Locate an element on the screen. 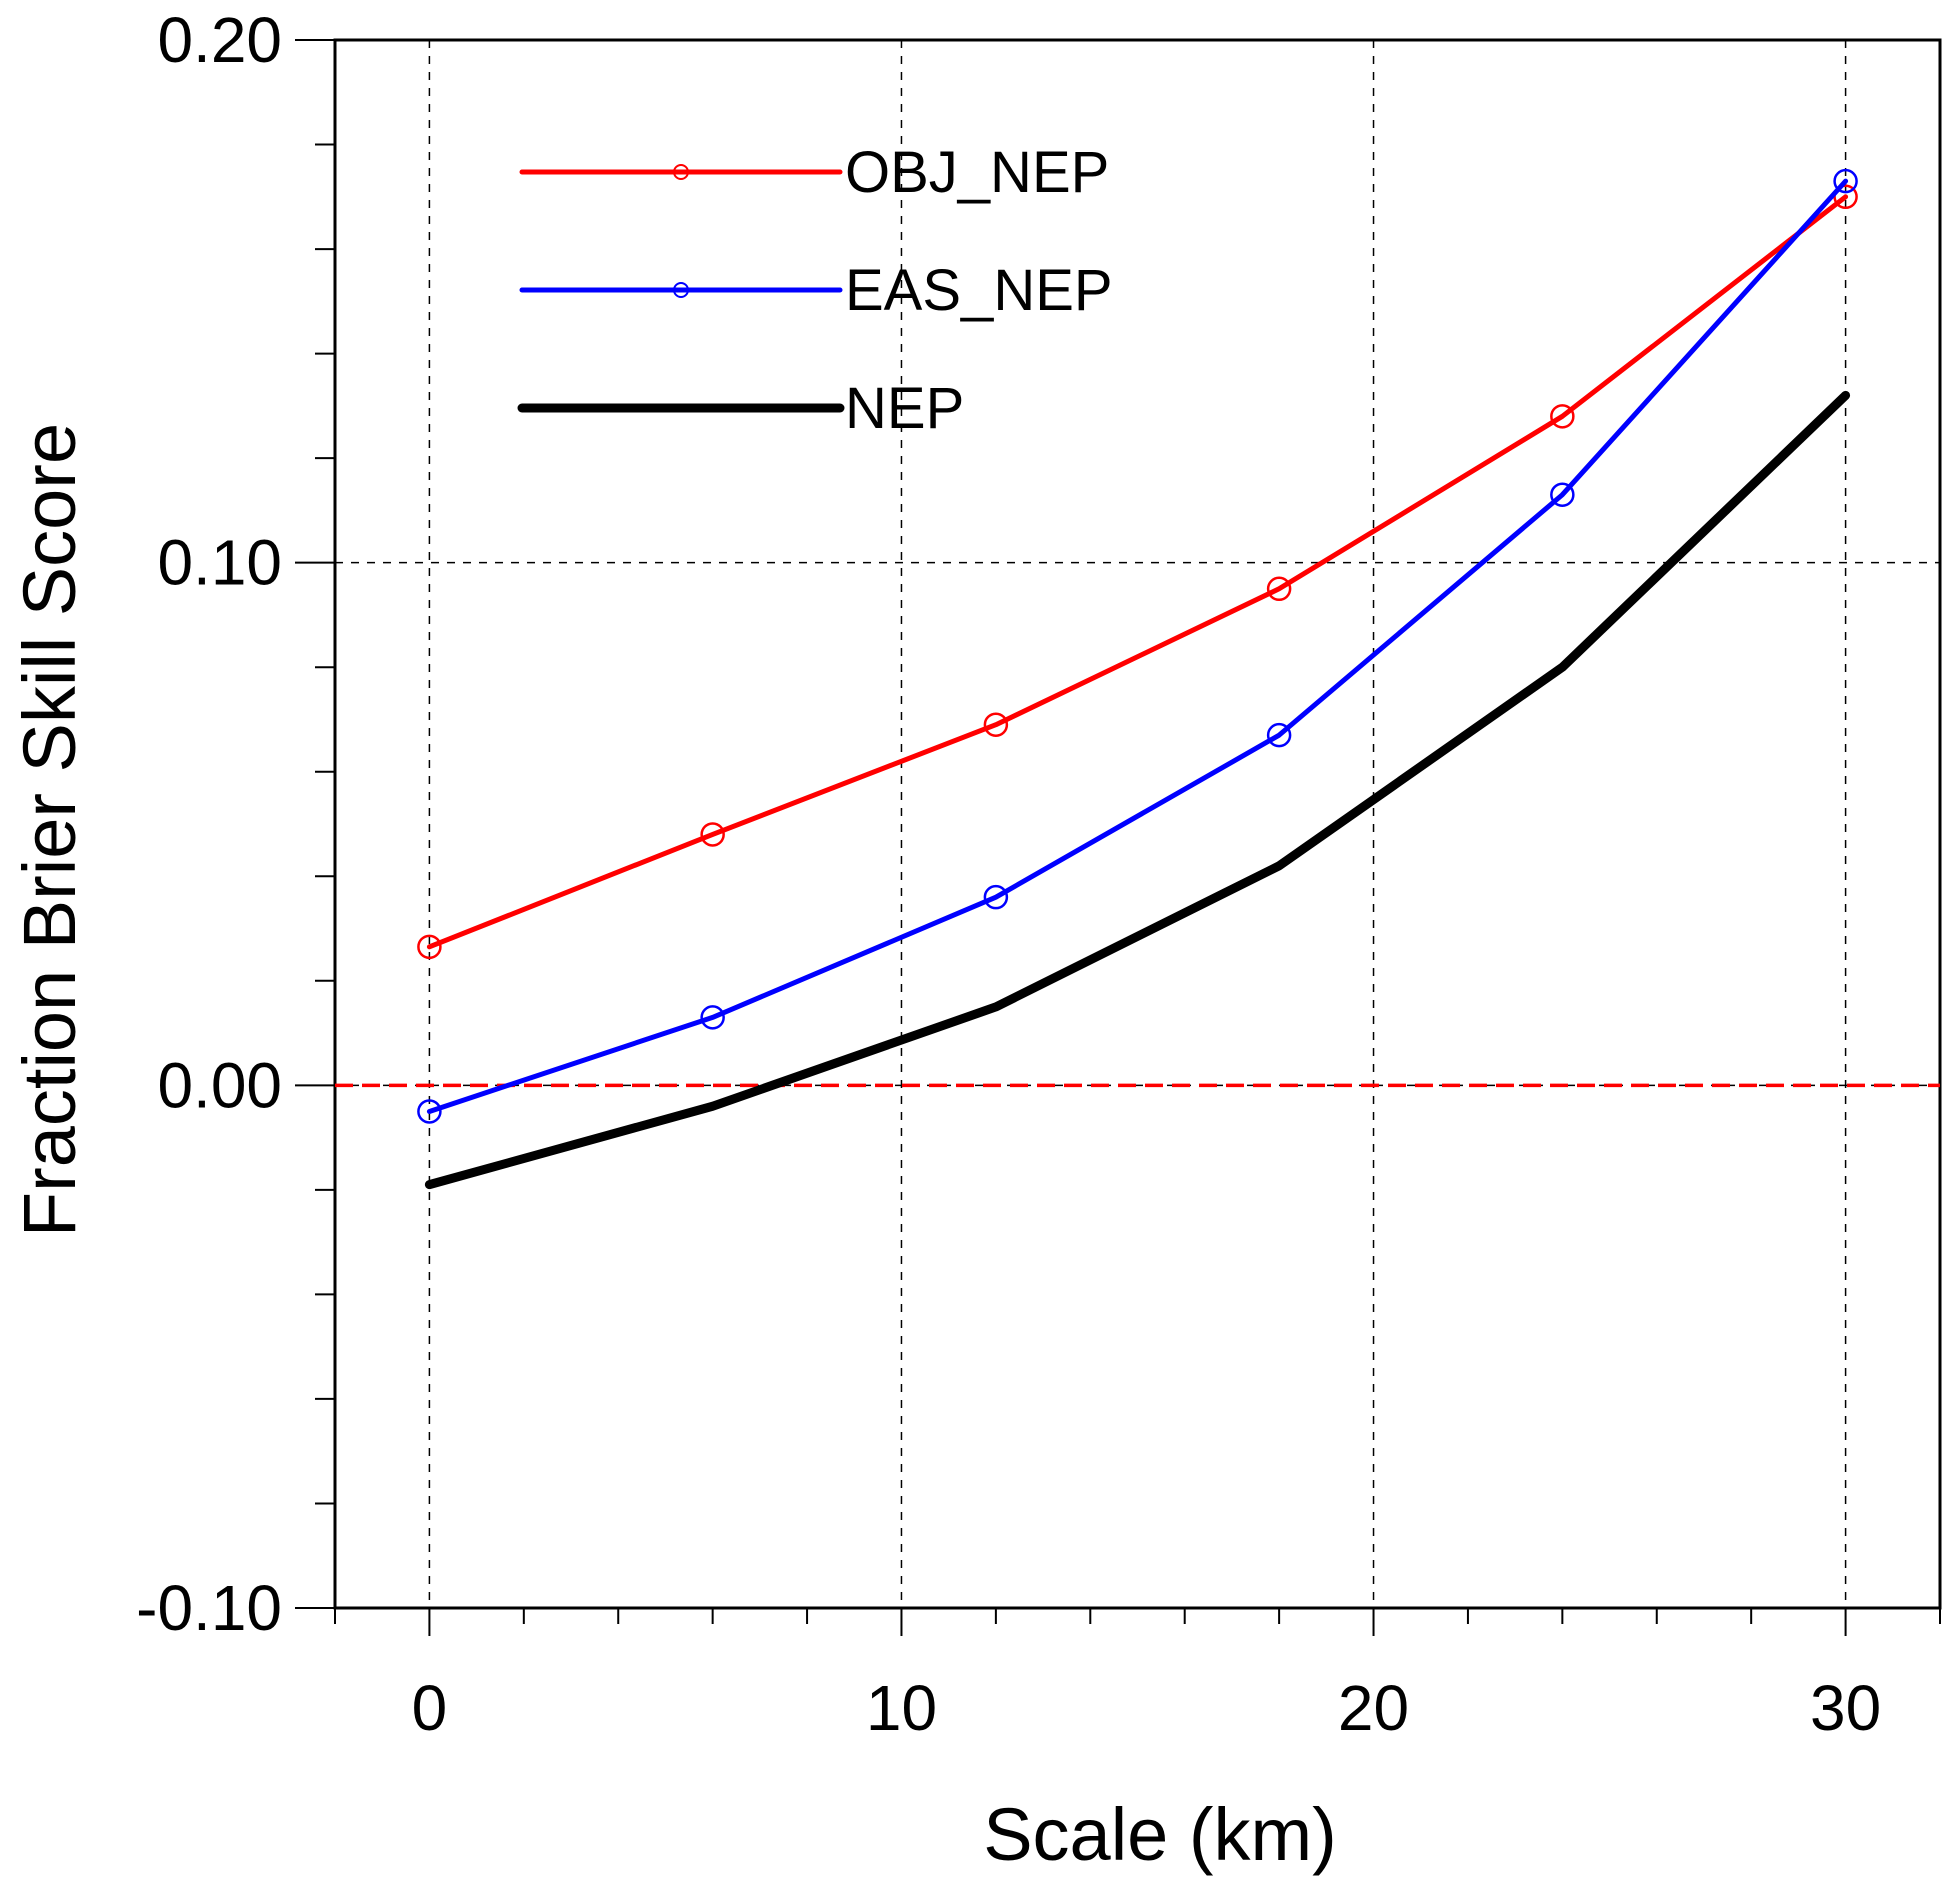 The image size is (1955, 1890). legend: OBJ_NEP EAS_NEP NEP is located at coordinates (815, 290).